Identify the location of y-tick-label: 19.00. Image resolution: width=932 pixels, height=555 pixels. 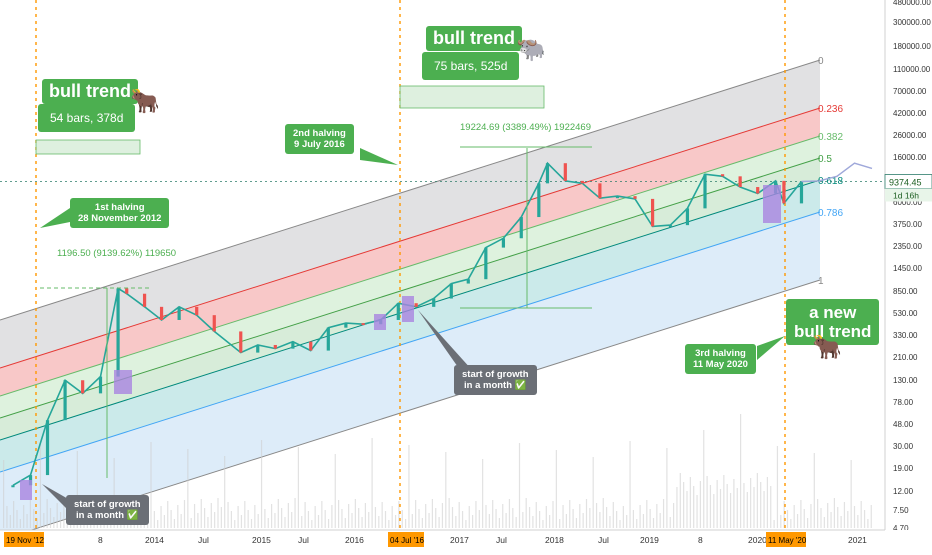
(903, 468).